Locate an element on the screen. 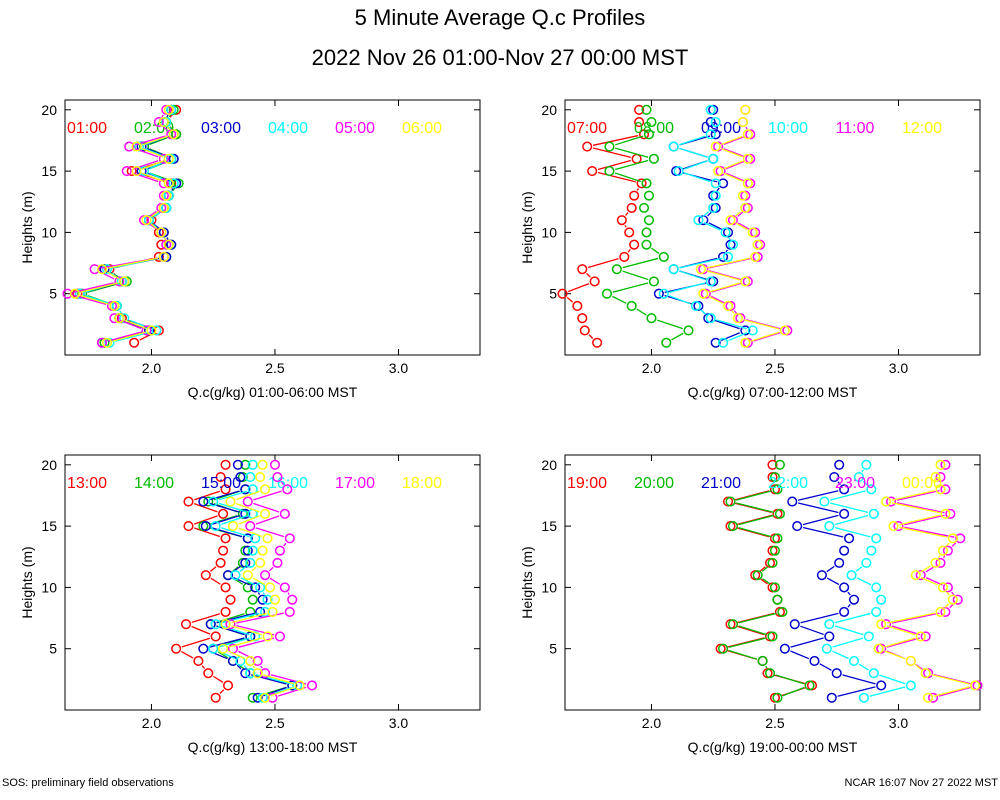 This screenshot has width=1000, height=800. chart-title: 5 Minute Average Q.c Profiles is located at coordinates (500, 17).